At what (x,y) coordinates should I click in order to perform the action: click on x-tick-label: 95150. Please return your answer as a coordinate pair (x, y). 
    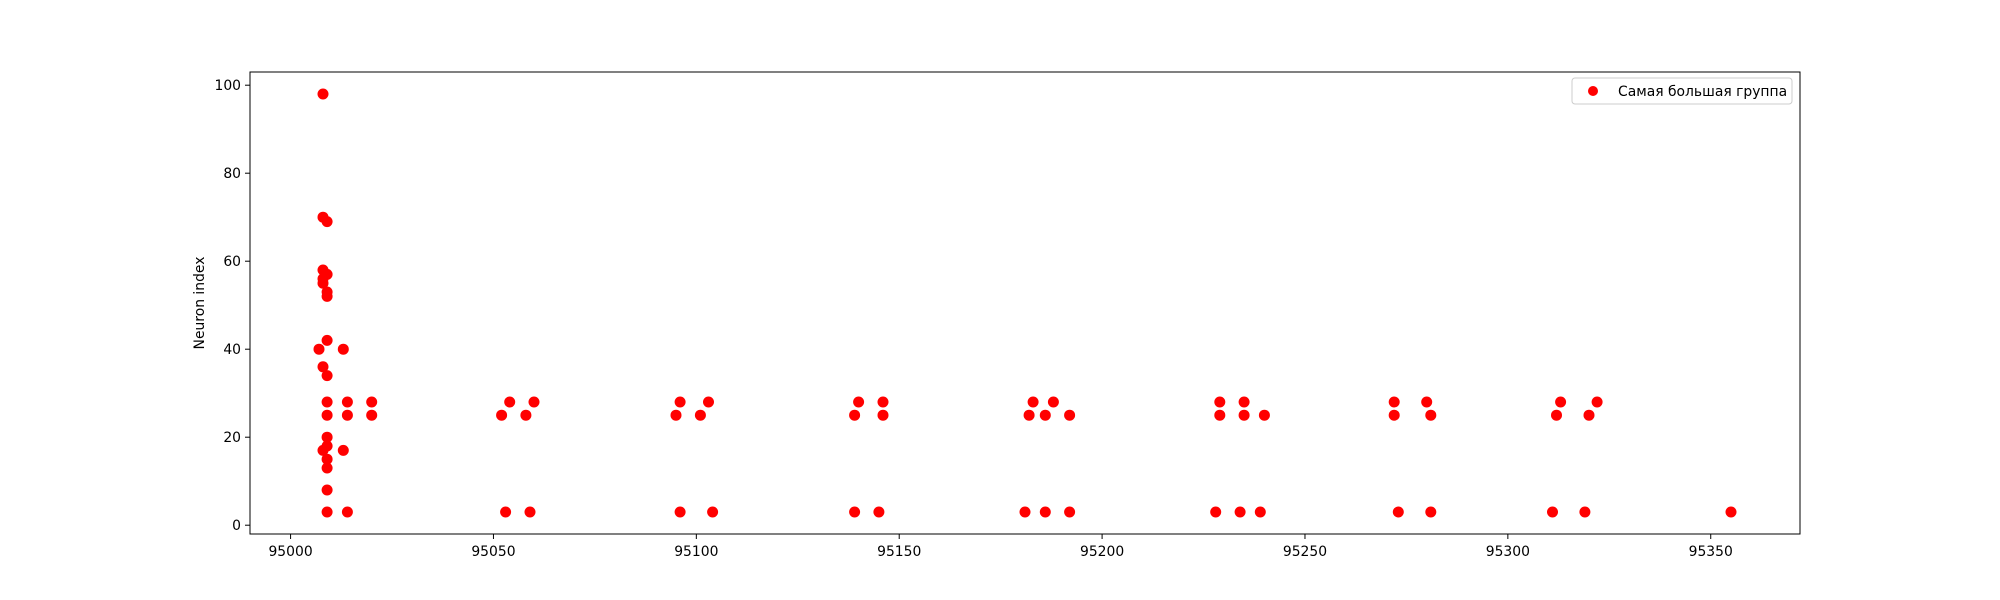
    Looking at the image, I should click on (899, 552).